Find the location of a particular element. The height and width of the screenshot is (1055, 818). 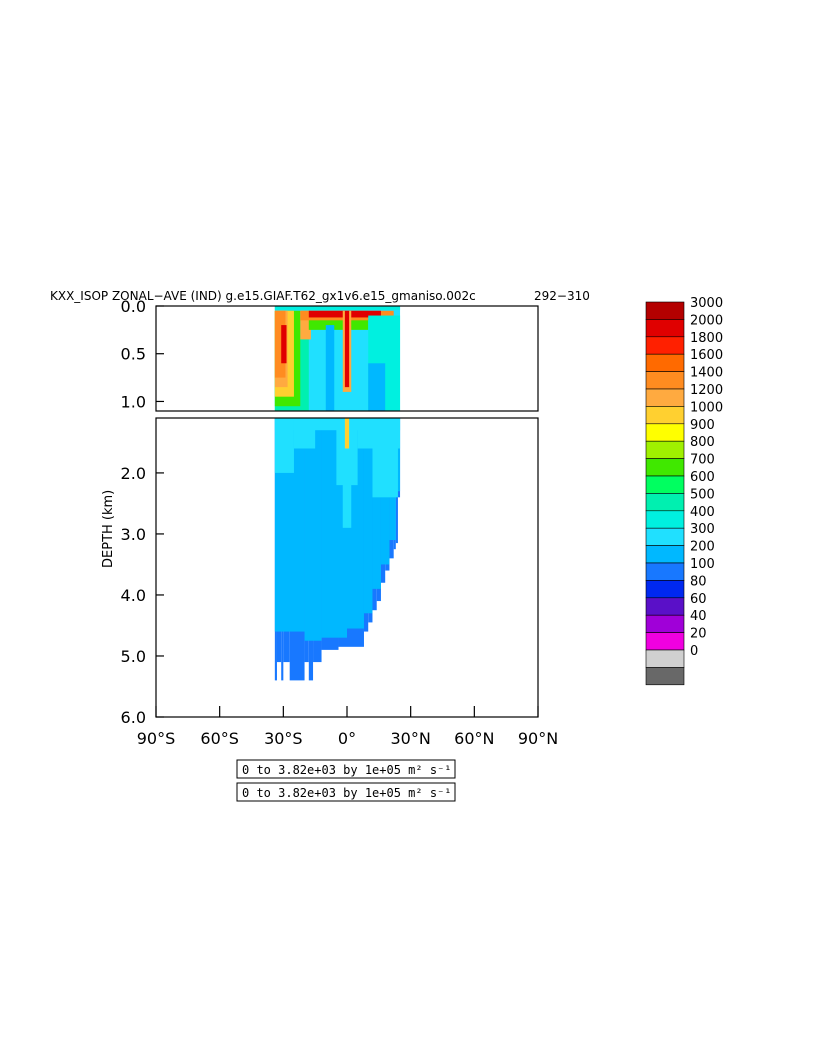

colorbar-level-label: 20 is located at coordinates (698, 634).